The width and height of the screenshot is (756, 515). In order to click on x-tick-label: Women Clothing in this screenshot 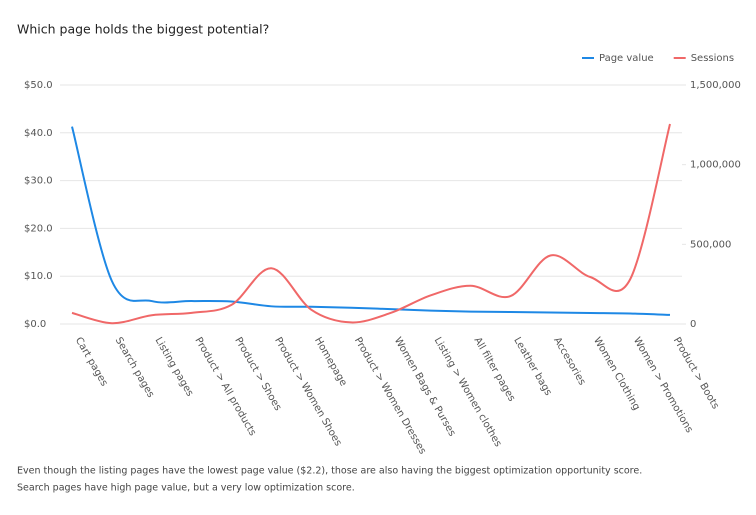, I will do `click(616, 374)`.